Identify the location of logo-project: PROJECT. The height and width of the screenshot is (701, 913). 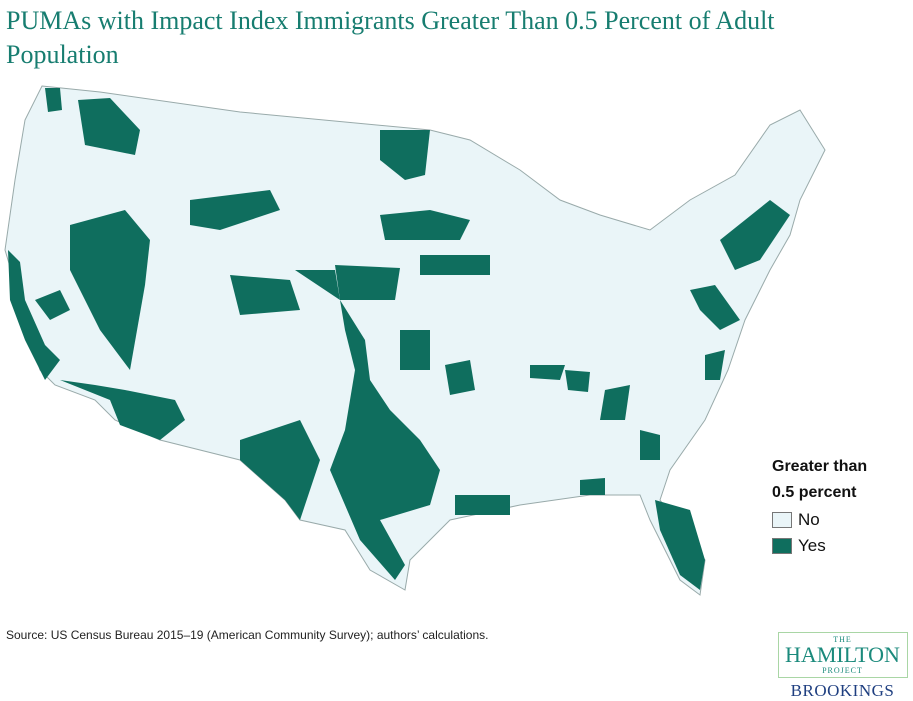
(842, 670).